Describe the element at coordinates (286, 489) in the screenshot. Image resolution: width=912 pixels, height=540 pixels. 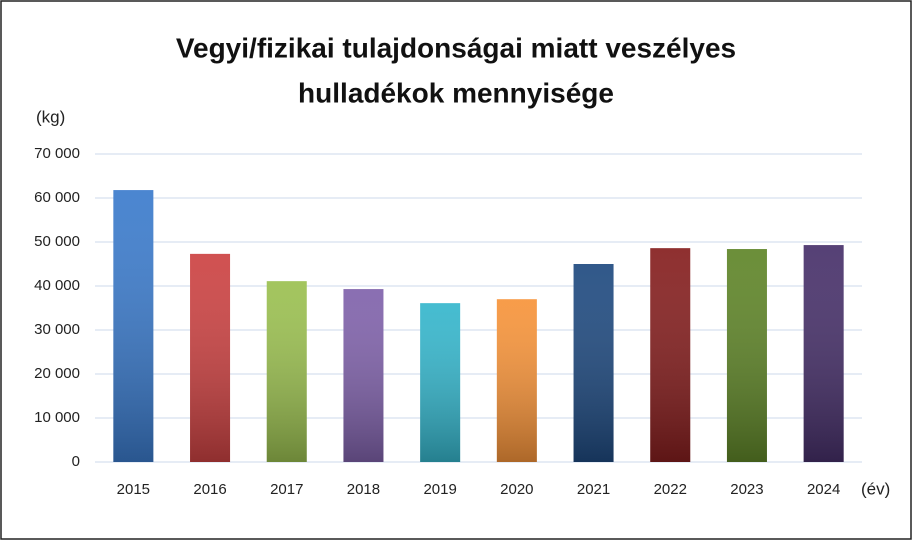
I see `x-tick-label: 2017` at that location.